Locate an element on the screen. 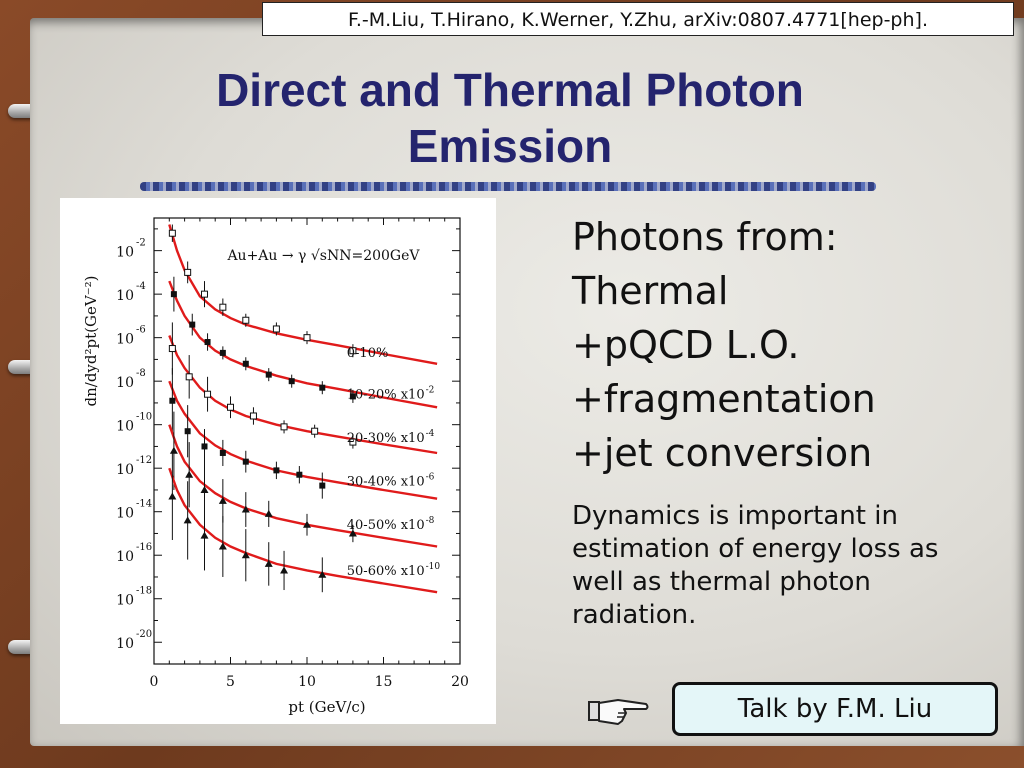  x-tick-label: 15 is located at coordinates (384, 682).